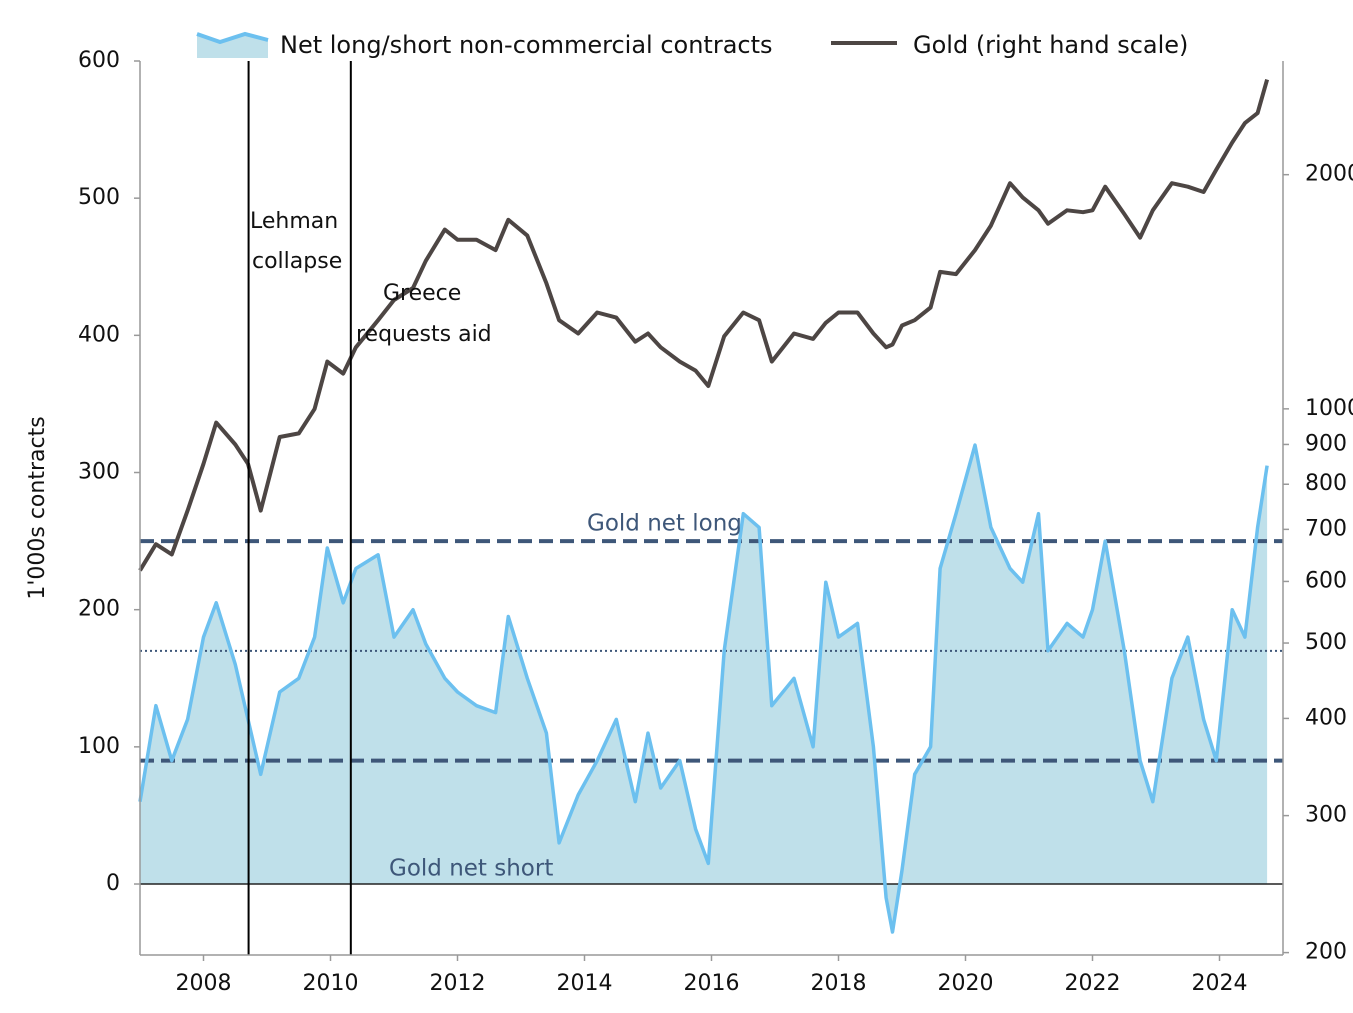  I want to click on y2-tick-label: 600, so click(1326, 580).